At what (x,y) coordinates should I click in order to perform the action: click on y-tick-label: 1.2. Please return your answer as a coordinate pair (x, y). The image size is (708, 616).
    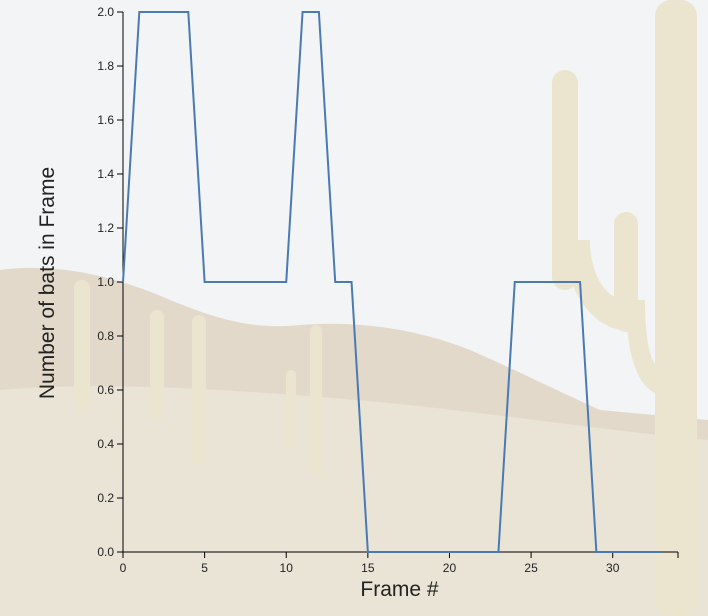
    Looking at the image, I should click on (105, 228).